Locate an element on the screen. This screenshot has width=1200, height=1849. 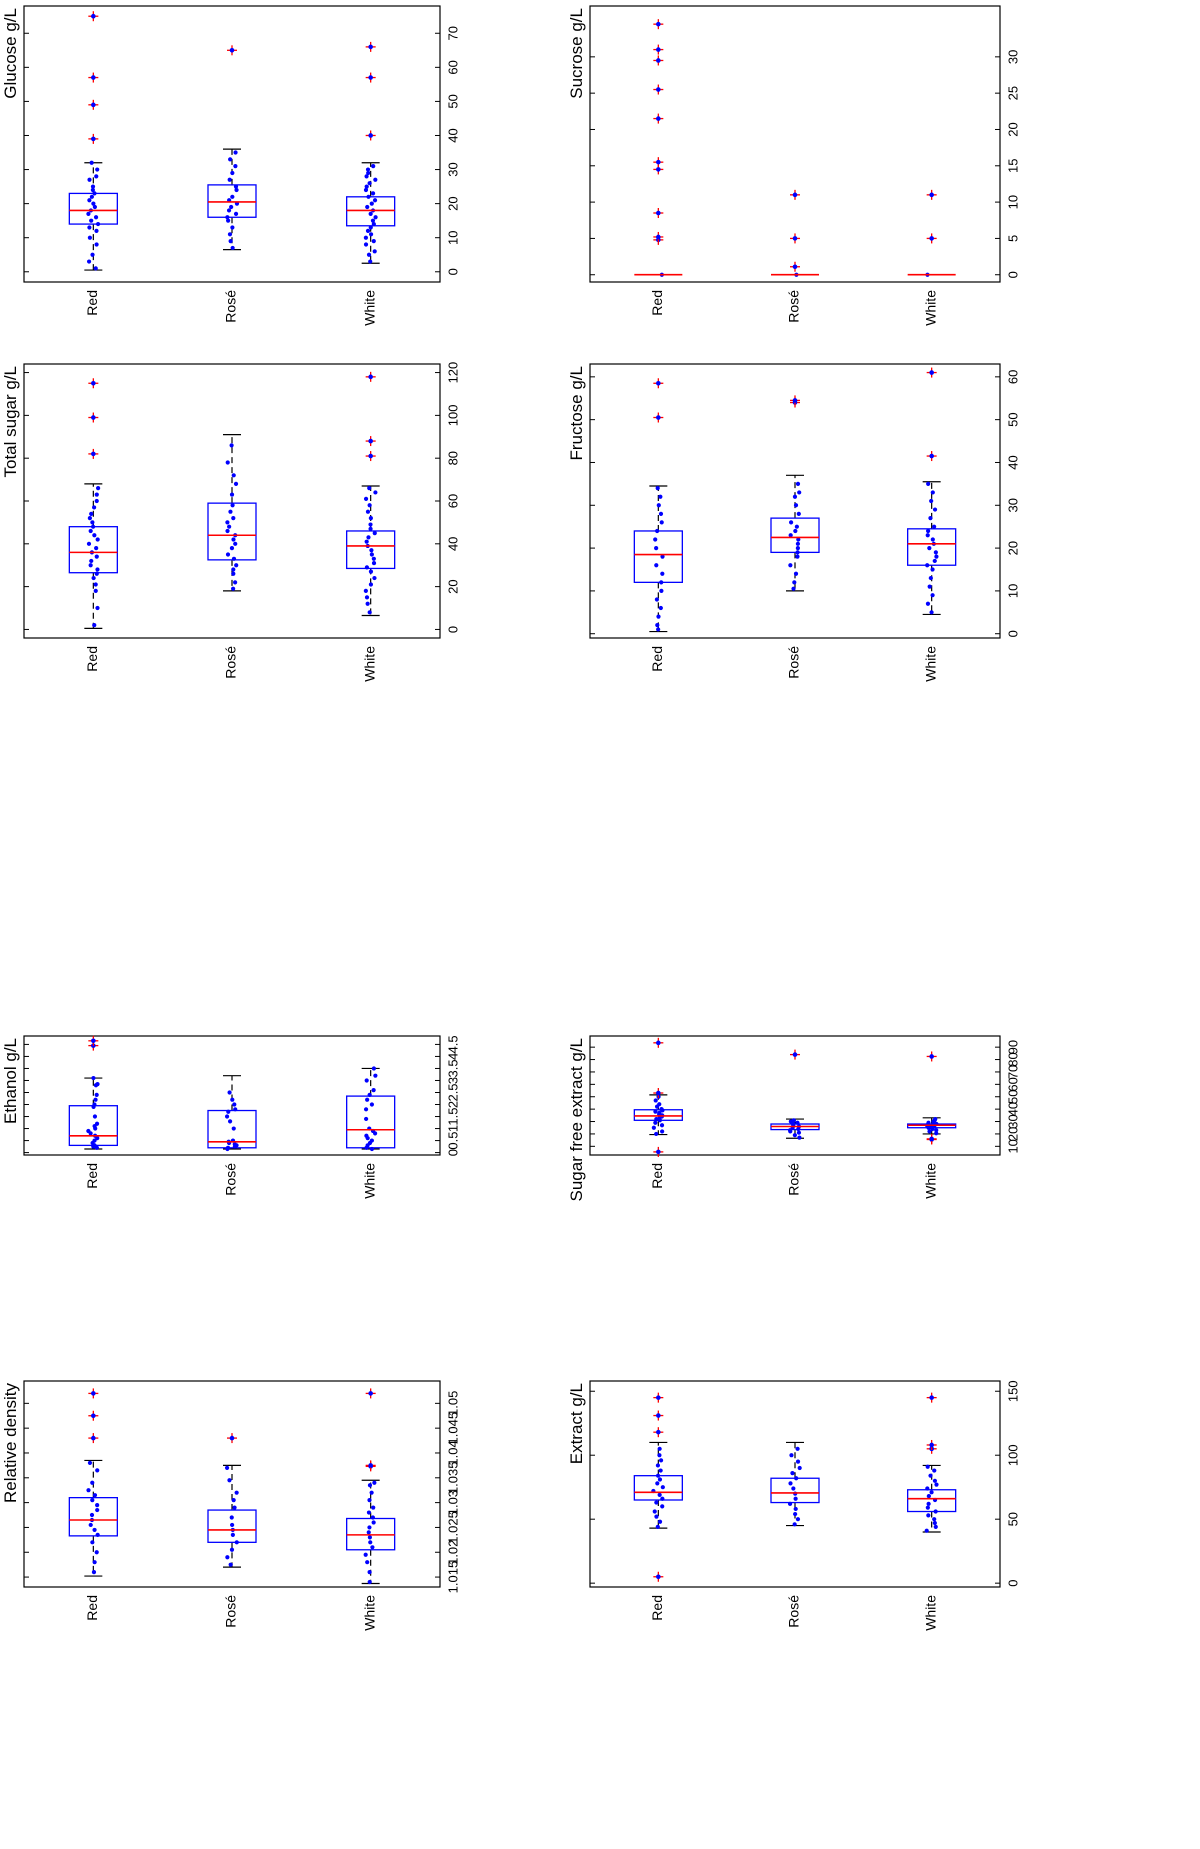
tick-label: 4.5 is located at coordinates (453, 1044).